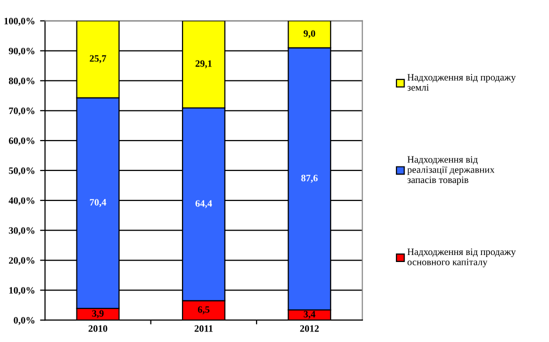  What do you see at coordinates (461, 82) in the screenshot?
I see `legend-label: Надходження від продажу землі` at bounding box center [461, 82].